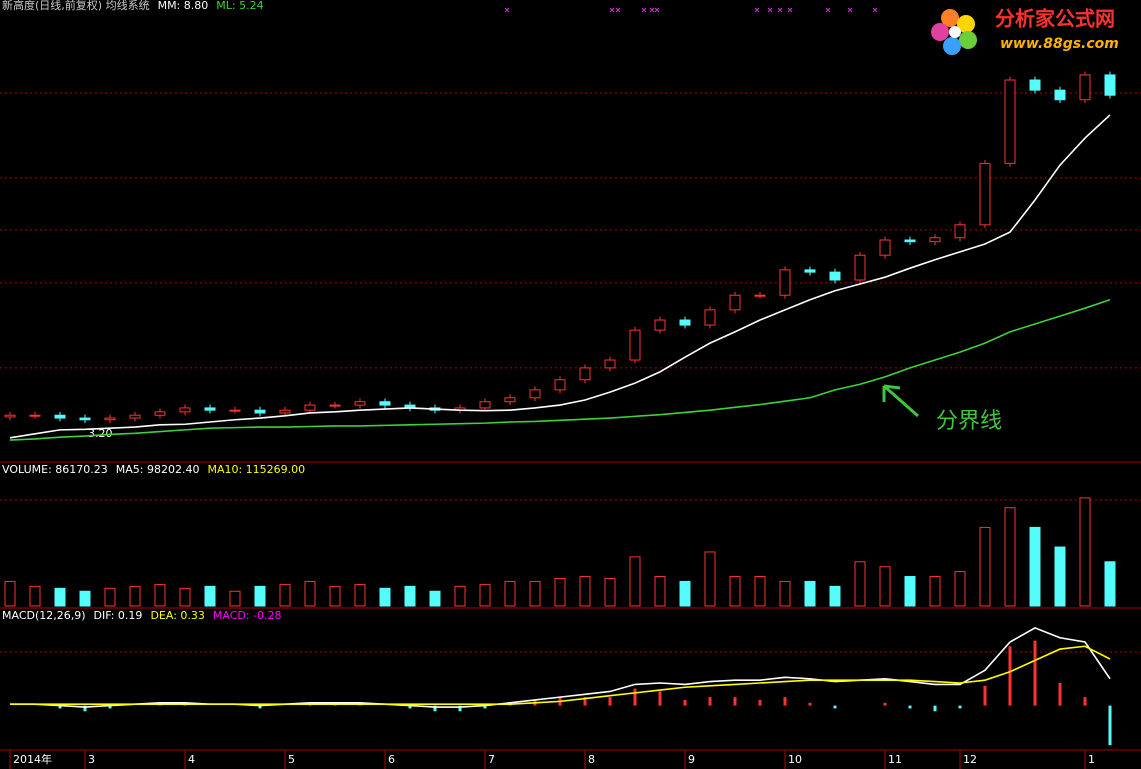 The height and width of the screenshot is (769, 1141). What do you see at coordinates (44, 615) in the screenshot?
I see `legend-label: MACD(12,26,9)` at bounding box center [44, 615].